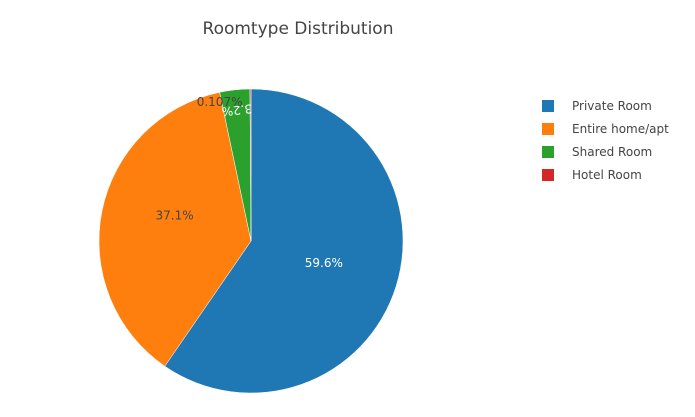 Image resolution: width=695 pixels, height=417 pixels. I want to click on slice-label-private-room: 59.6%, so click(324, 263).